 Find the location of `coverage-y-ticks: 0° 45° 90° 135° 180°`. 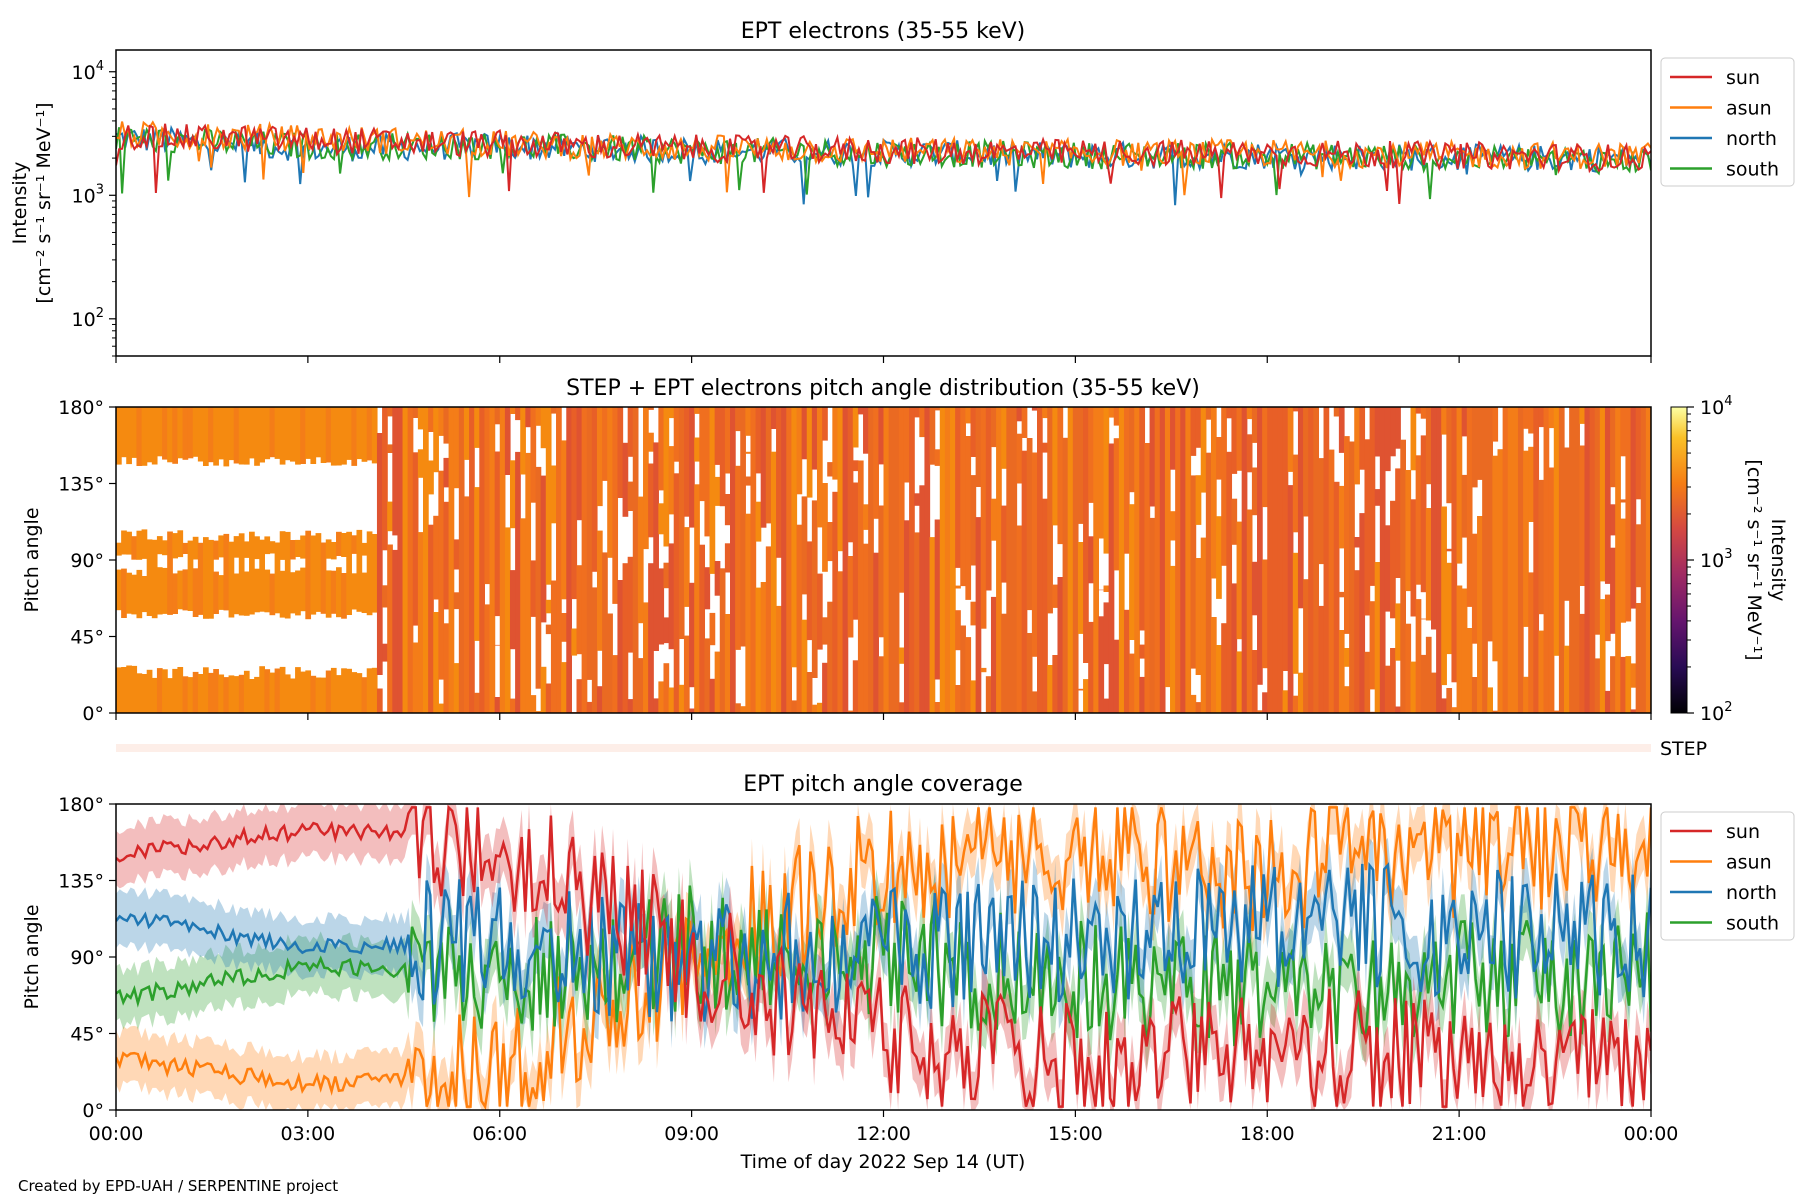

coverage-y-ticks: 0° 45° 90° 135° 180° is located at coordinates (87, 958).